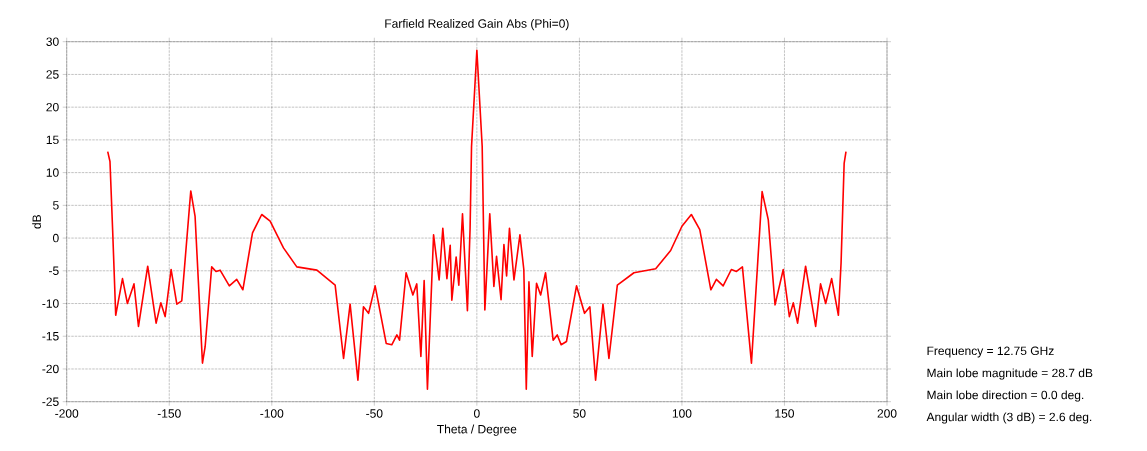 The width and height of the screenshot is (1147, 451). I want to click on text: Main lobe magnitude = 28.7 dB, so click(1010, 374).